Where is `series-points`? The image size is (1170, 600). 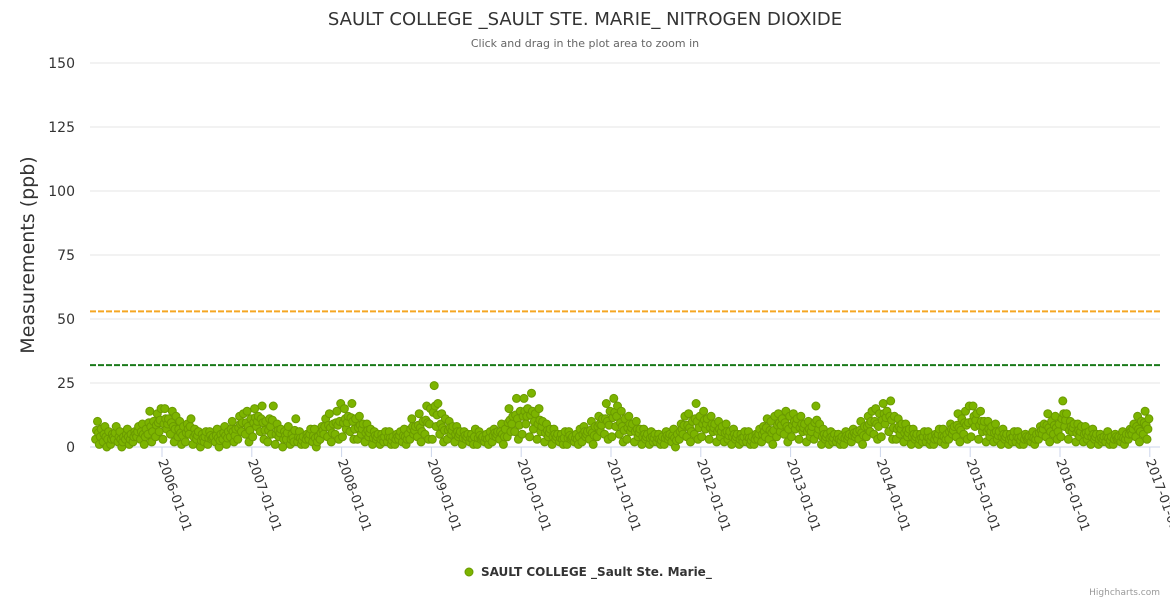 series-points is located at coordinates (622, 416).